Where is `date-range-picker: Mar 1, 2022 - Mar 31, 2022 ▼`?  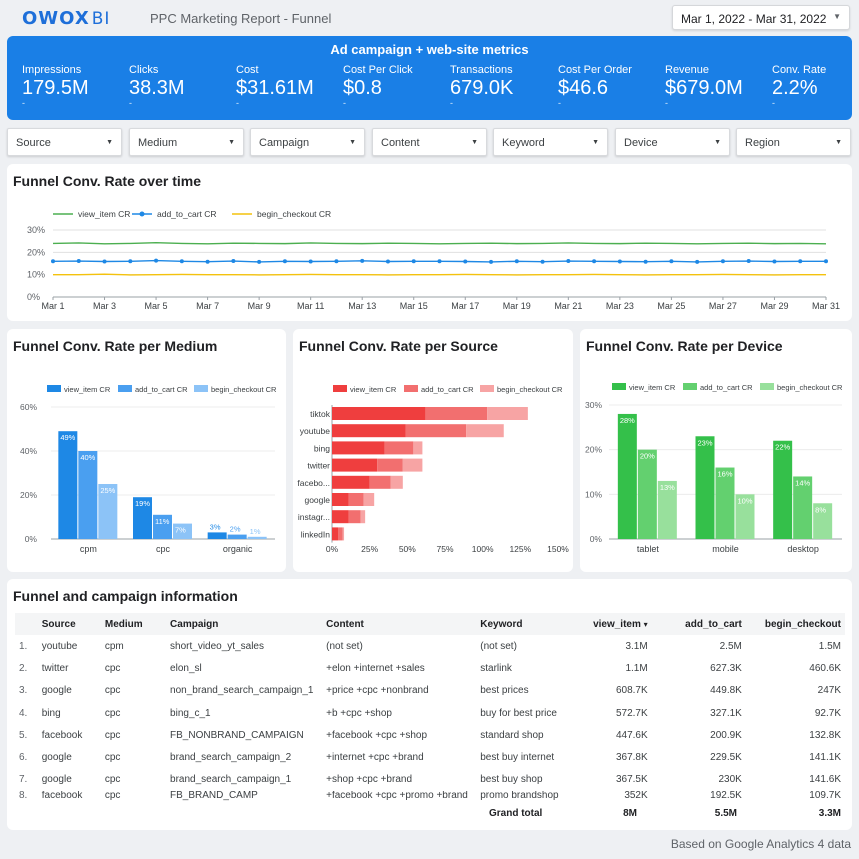 date-range-picker: Mar 1, 2022 - Mar 31, 2022 ▼ is located at coordinates (761, 17).